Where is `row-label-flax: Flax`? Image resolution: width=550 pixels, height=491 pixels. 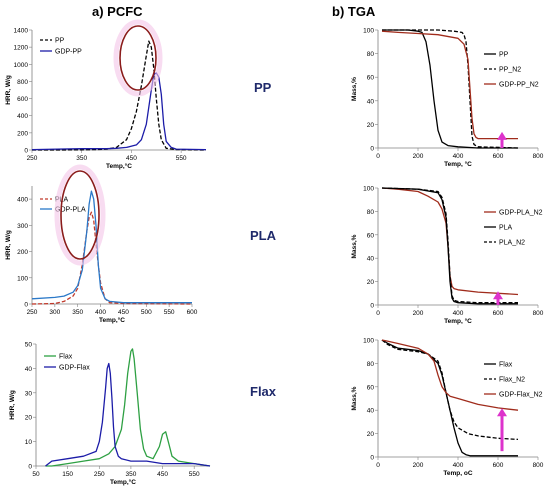 row-label-flax: Flax is located at coordinates (263, 391).